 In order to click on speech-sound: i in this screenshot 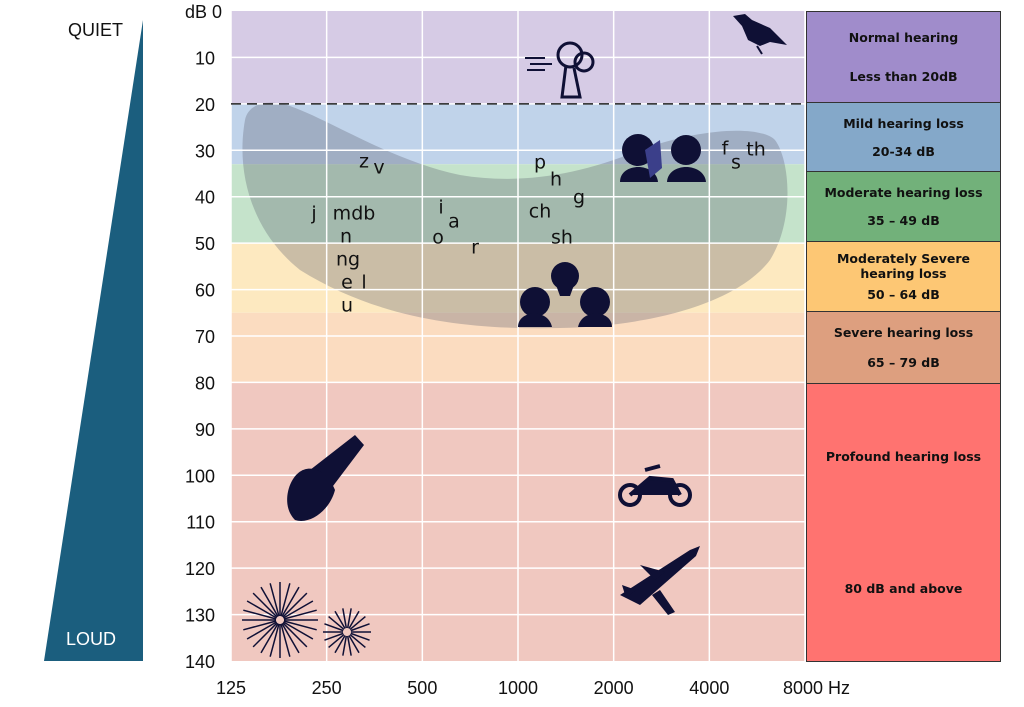, I will do `click(441, 207)`.